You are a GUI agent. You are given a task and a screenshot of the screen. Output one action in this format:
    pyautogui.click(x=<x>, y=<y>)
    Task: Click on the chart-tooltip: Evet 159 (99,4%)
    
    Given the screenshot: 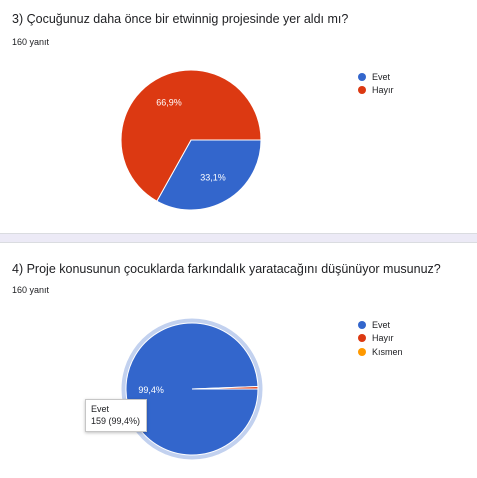 What is the action you would take?
    pyautogui.click(x=116, y=415)
    